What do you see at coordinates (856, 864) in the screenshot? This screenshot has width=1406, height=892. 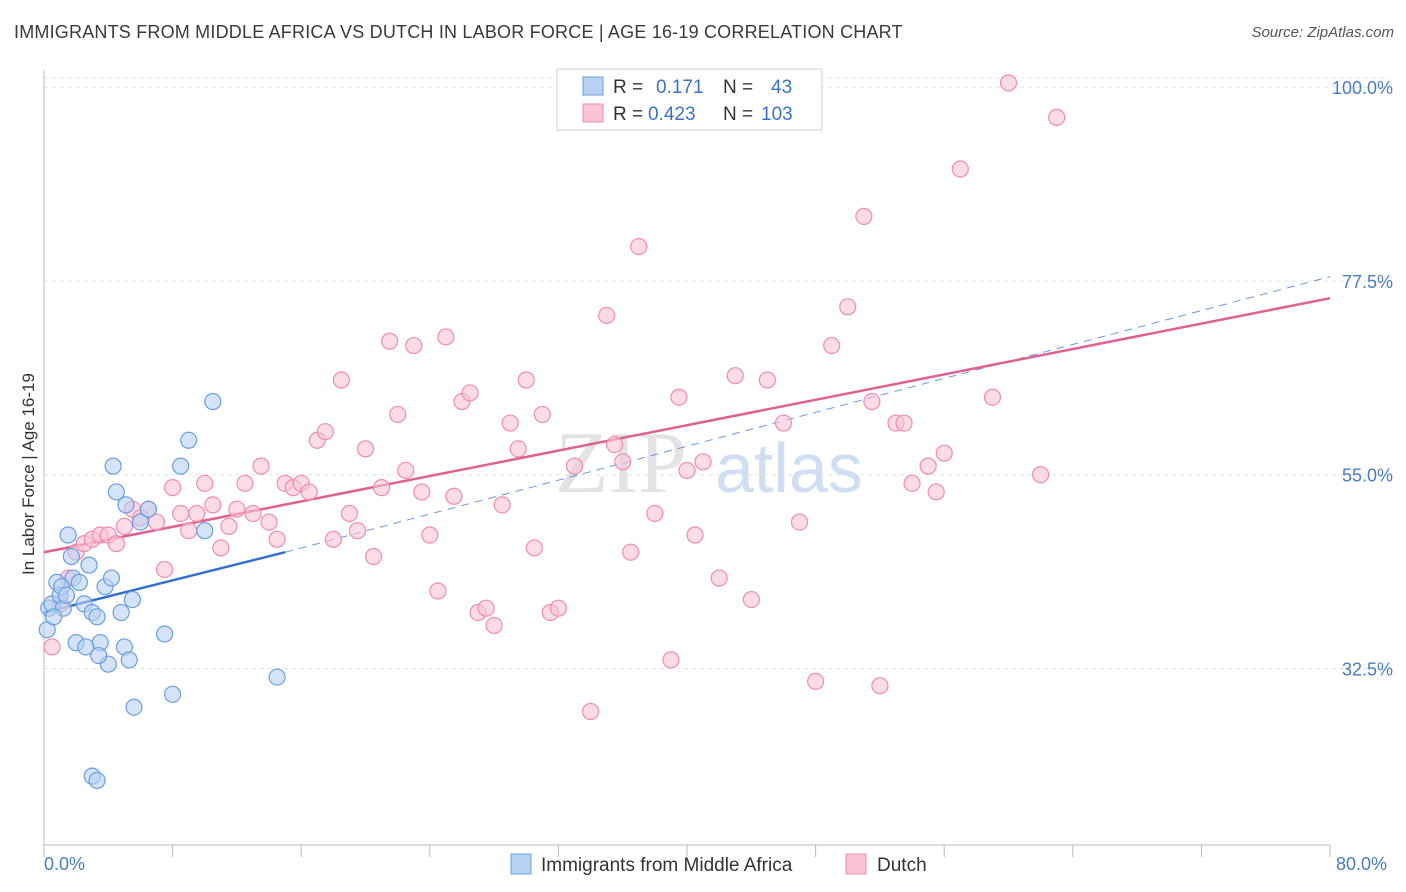 I see `bottom-legend-swatch-dutch` at bounding box center [856, 864].